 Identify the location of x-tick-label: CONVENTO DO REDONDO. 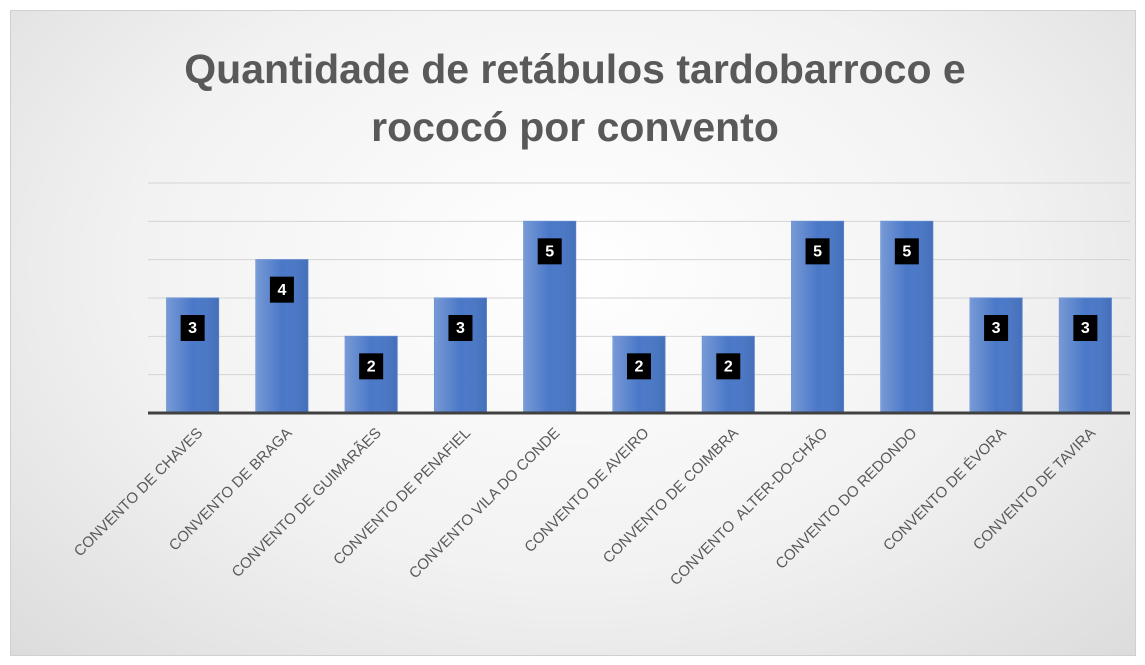
(846, 499).